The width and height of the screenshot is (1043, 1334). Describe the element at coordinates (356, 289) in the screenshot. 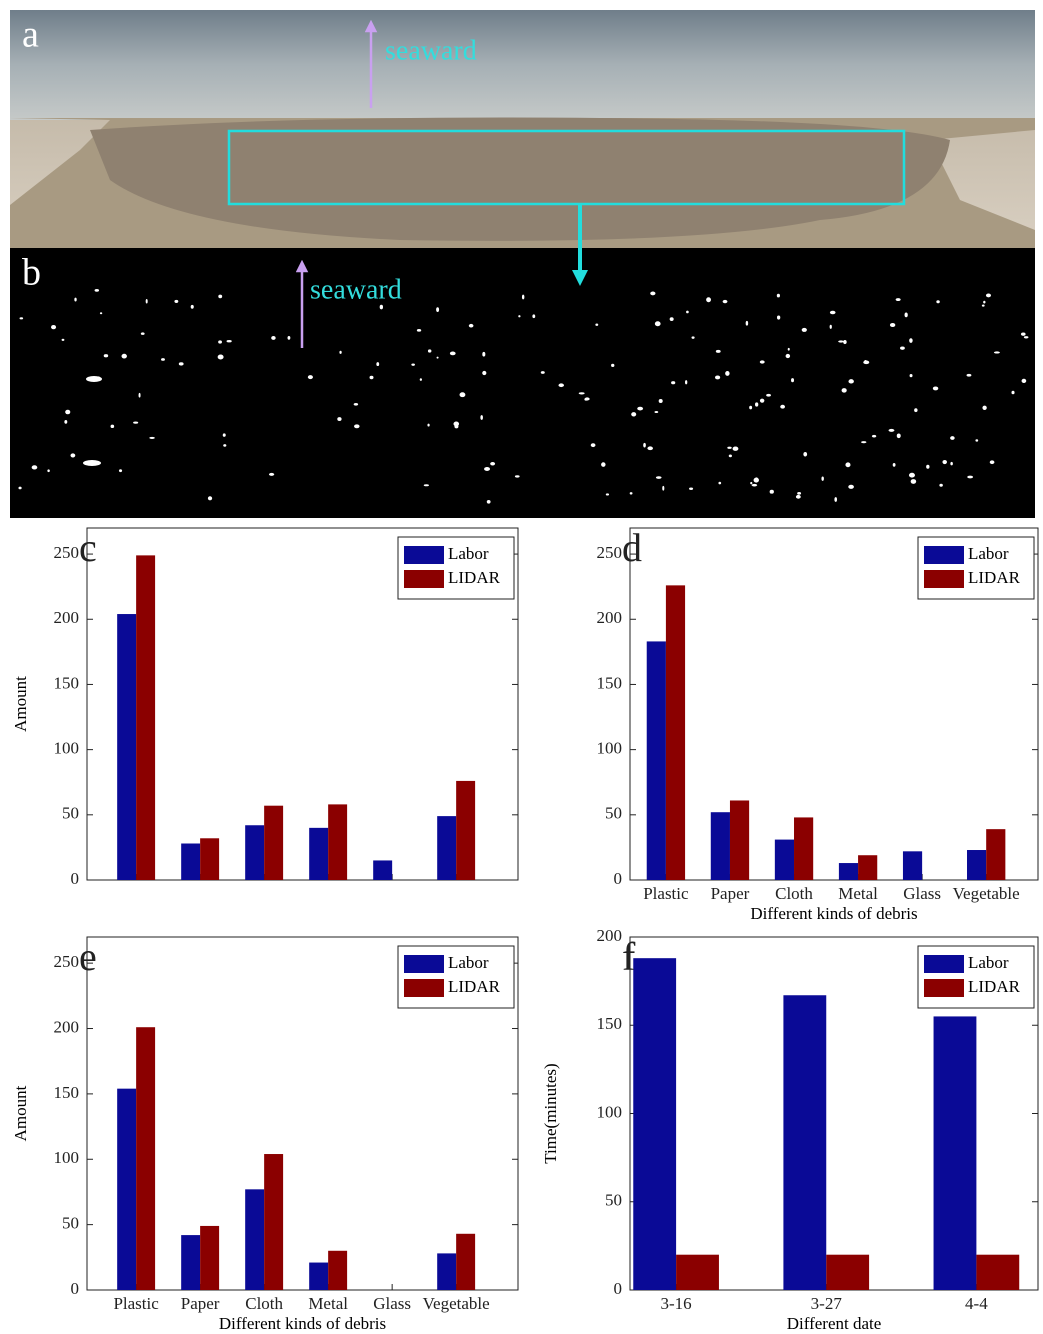

I see `annotation: seaward` at that location.